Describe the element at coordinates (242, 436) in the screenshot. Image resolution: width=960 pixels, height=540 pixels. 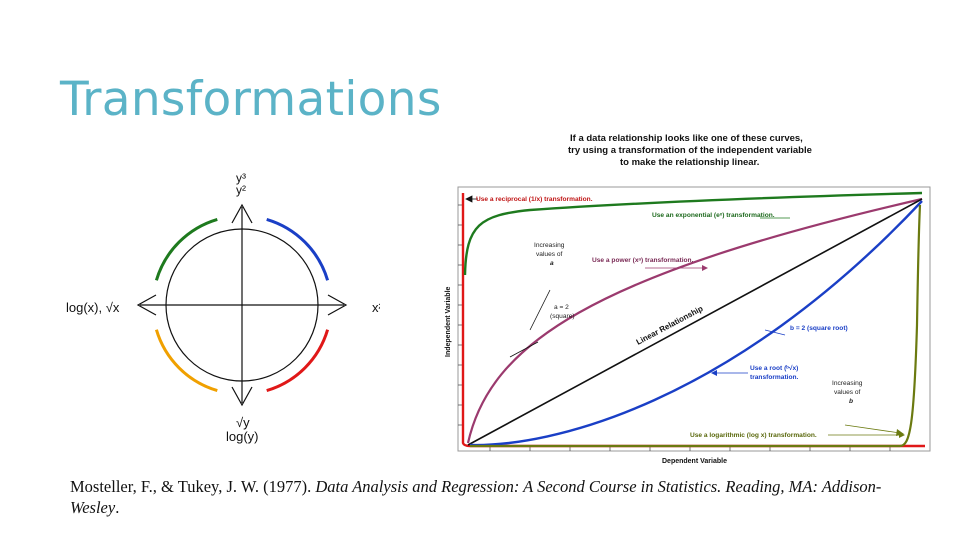
I see `label-log-y: log(y)` at that location.